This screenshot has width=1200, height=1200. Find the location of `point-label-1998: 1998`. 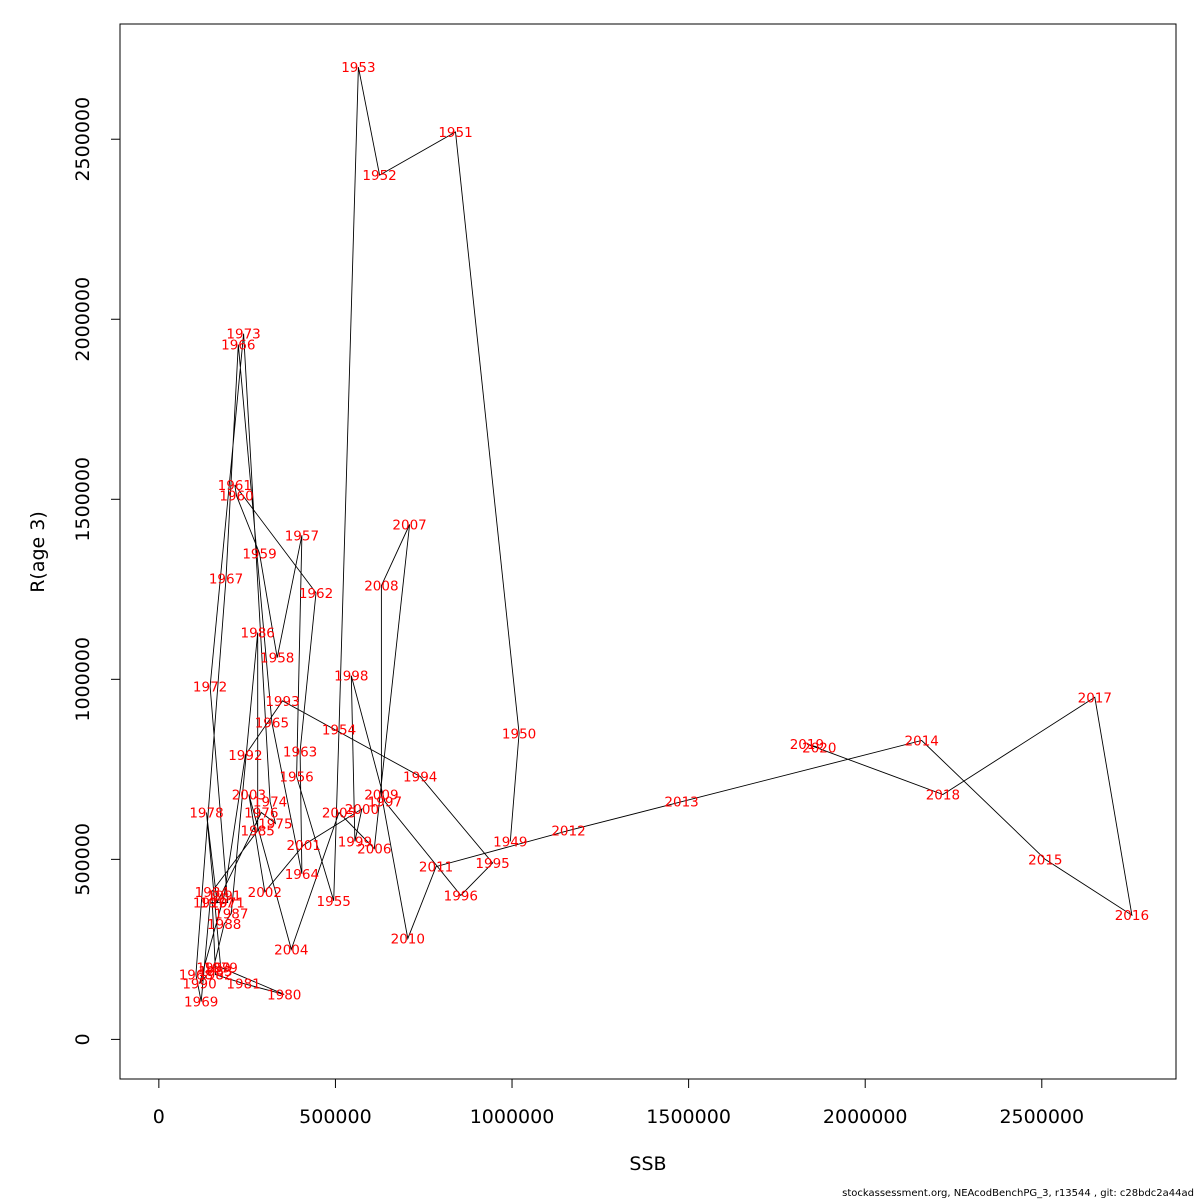

point-label-1998: 1998 is located at coordinates (351, 677).